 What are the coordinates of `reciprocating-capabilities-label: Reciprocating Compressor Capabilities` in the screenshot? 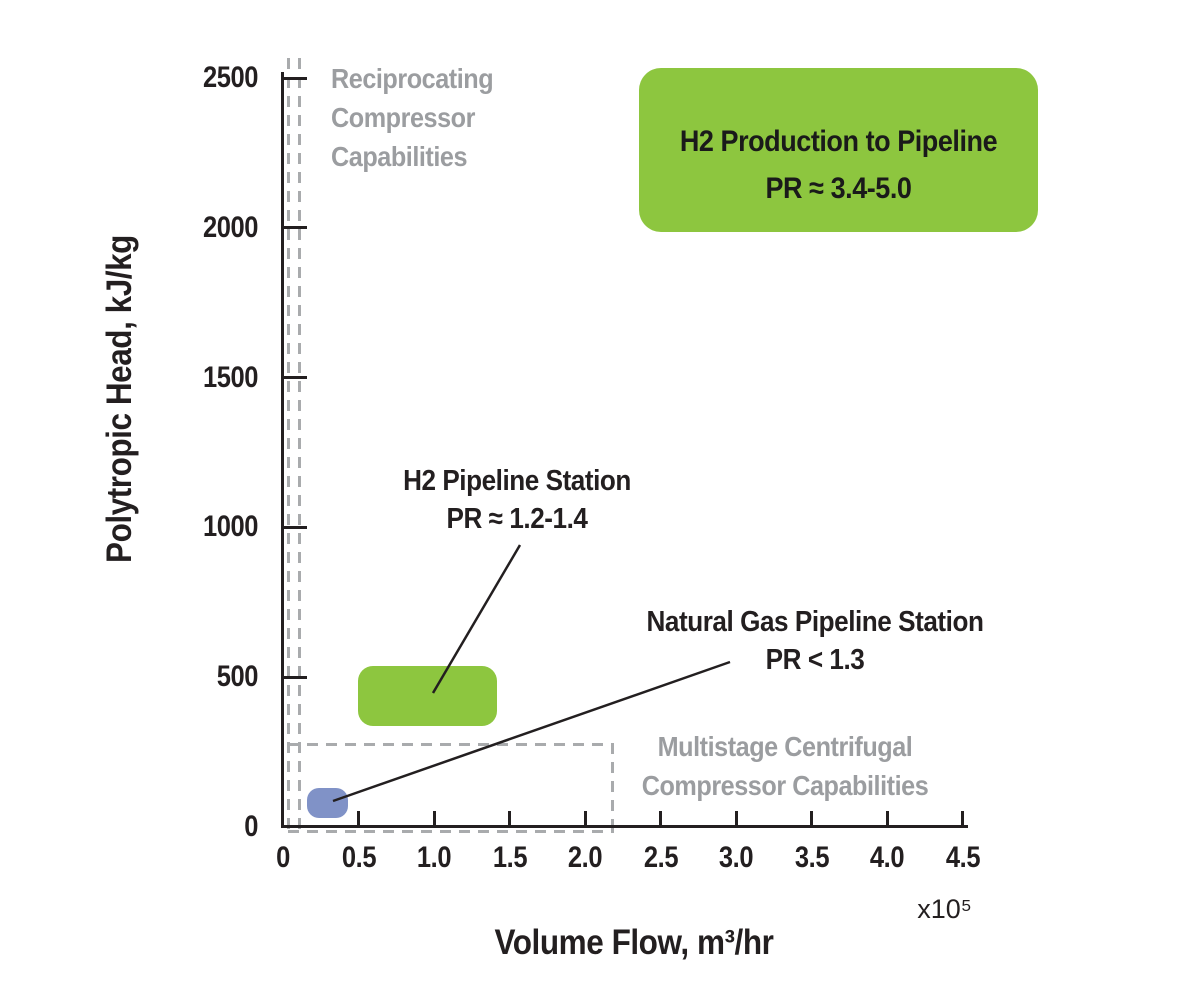 It's located at (412, 117).